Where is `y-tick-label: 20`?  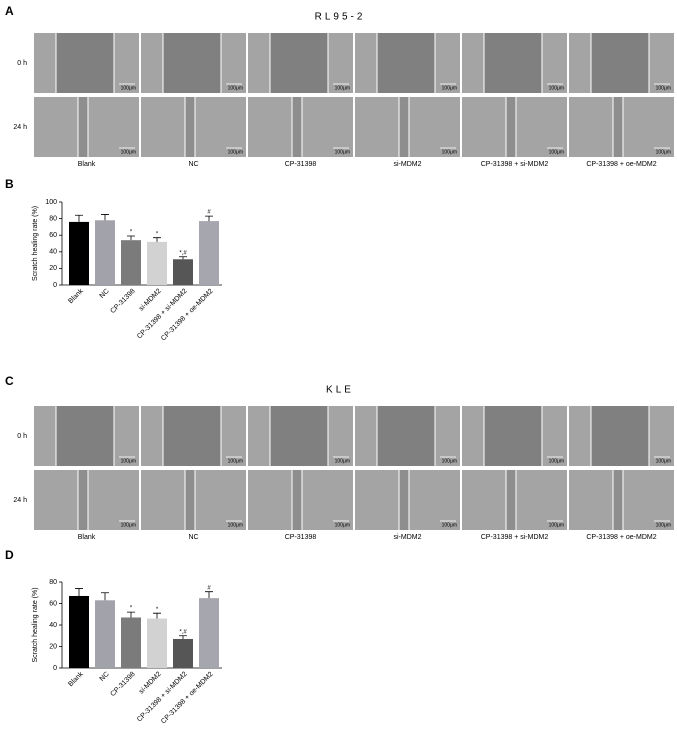
y-tick-label: 20 is located at coordinates (53, 268).